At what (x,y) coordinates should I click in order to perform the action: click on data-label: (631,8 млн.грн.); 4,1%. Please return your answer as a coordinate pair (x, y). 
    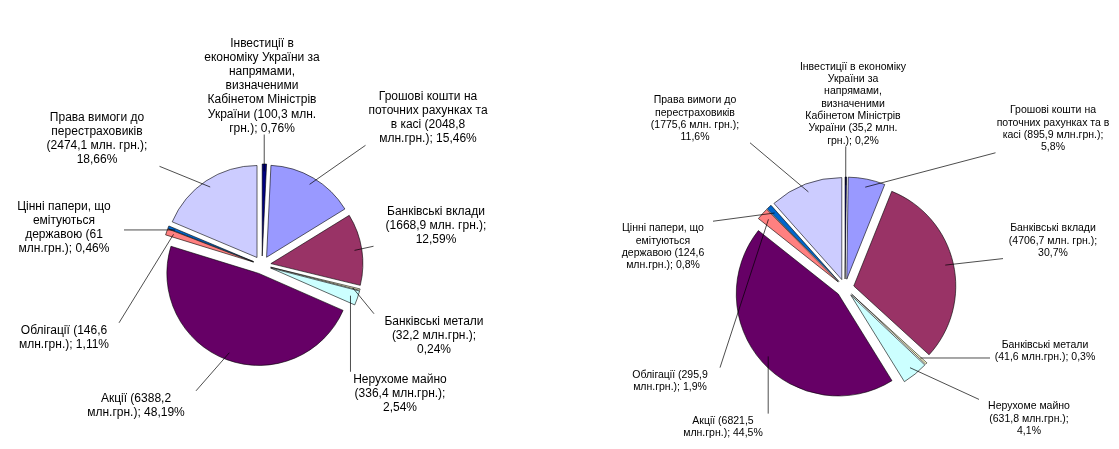
    Looking at the image, I should click on (1029, 424).